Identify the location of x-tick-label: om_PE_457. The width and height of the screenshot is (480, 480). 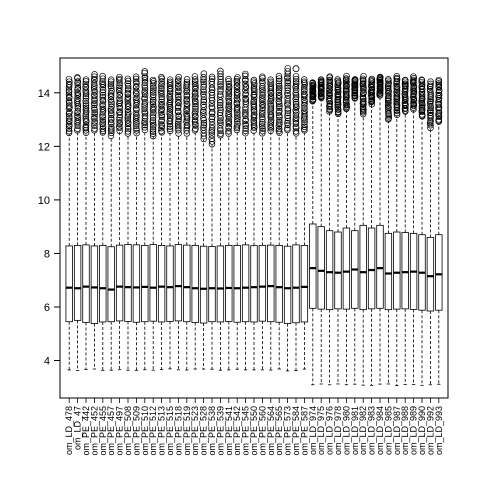
(111, 431).